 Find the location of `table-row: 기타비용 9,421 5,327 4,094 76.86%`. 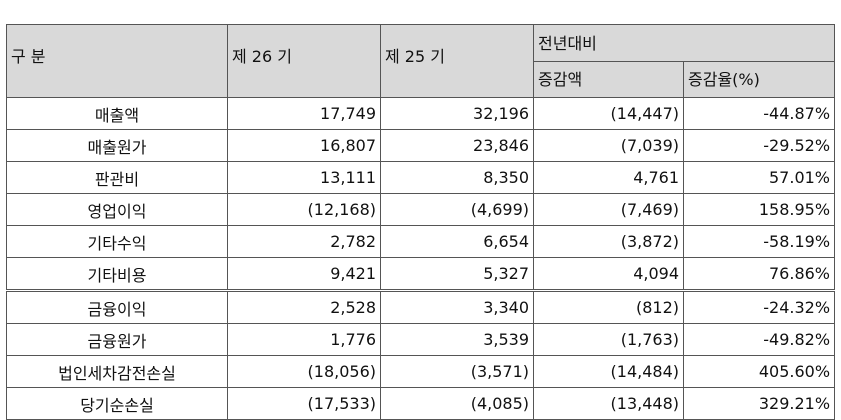

table-row: 기타비용 9,421 5,327 4,094 76.86% is located at coordinates (421, 274).